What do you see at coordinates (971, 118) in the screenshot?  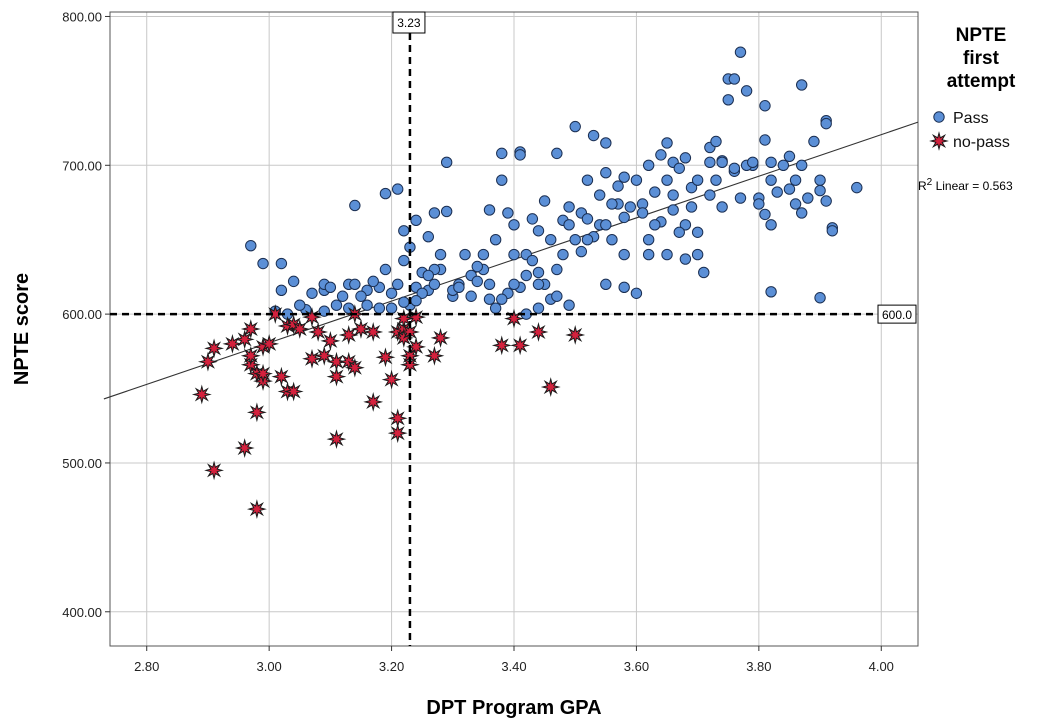 I see `legend-label-pass: Pass` at bounding box center [971, 118].